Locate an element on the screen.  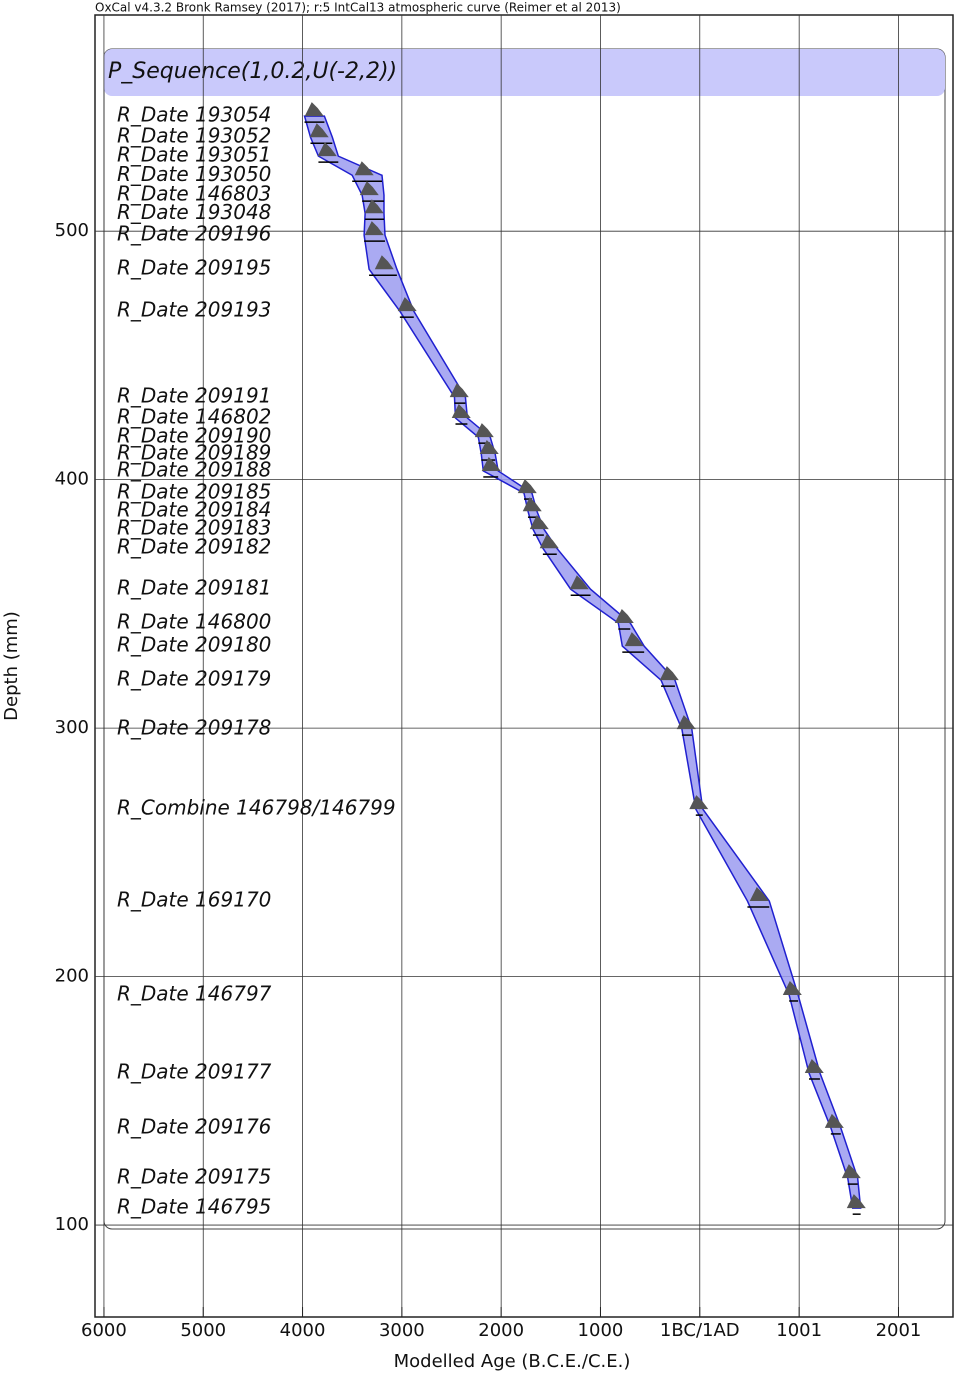
date-label: R_Date 146802 is located at coordinates (194, 417).